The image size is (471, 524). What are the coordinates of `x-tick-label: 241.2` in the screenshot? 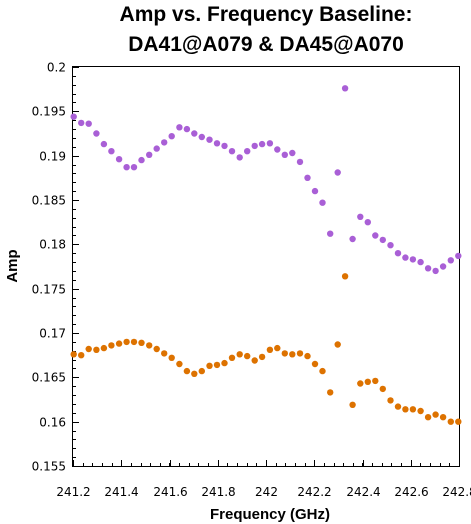 It's located at (73, 492).